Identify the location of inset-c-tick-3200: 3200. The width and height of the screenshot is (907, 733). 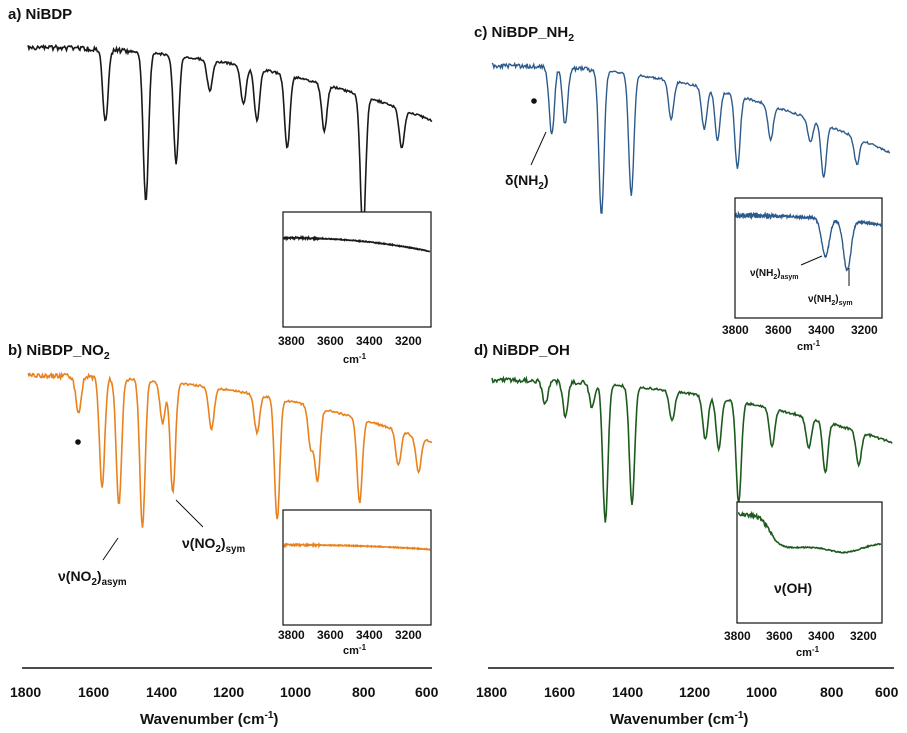
(864, 330).